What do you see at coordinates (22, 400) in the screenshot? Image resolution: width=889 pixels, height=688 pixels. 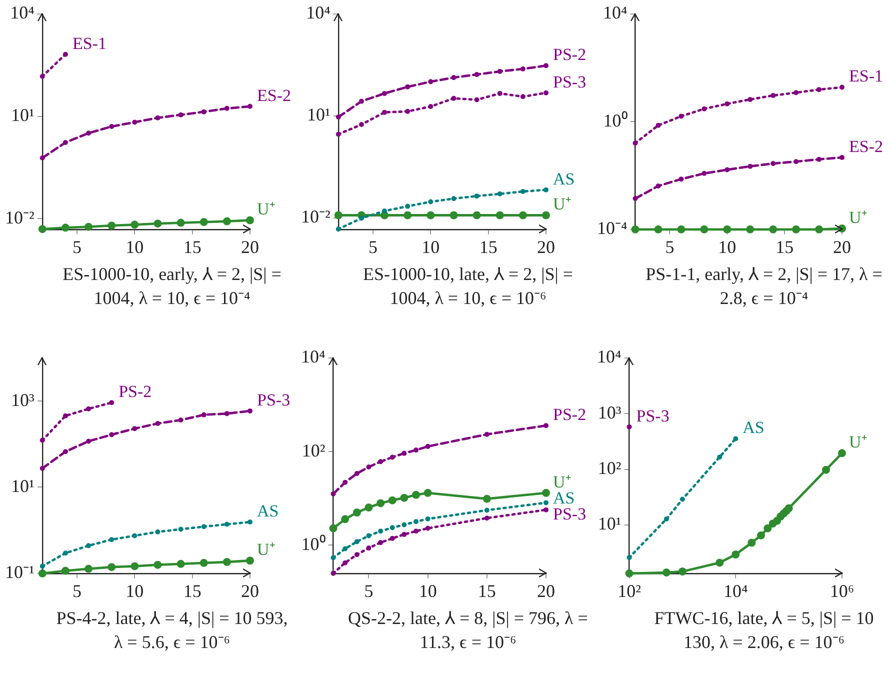 I see `y-tick-label: 10³` at bounding box center [22, 400].